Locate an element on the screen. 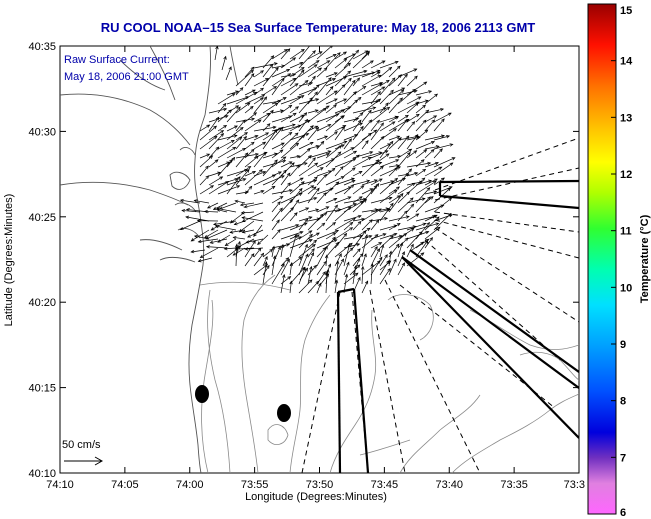 Image resolution: width=651 pixels, height=519 pixels. colorbar is located at coordinates (602, 259).